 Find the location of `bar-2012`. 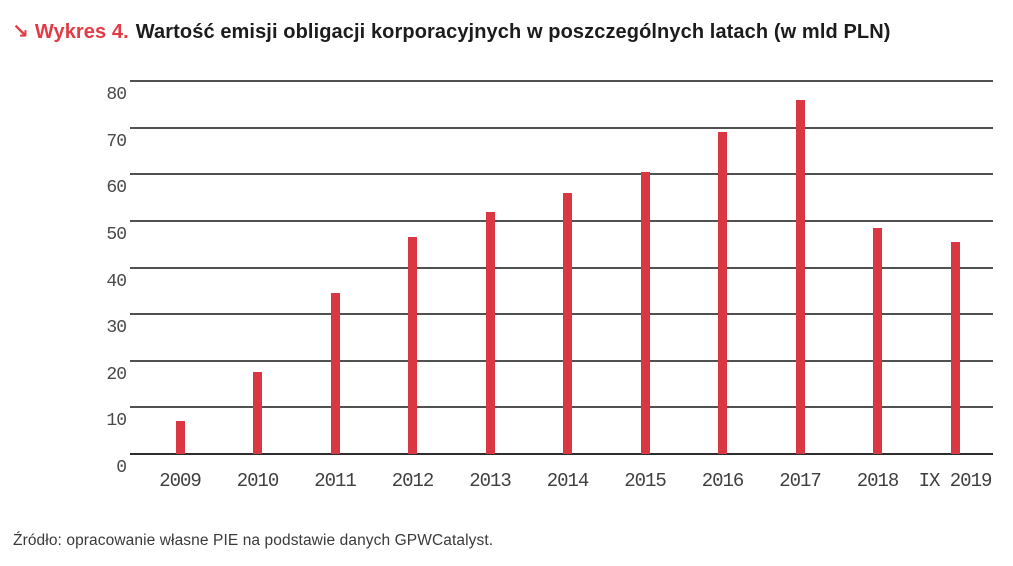

bar-2012 is located at coordinates (412, 345).